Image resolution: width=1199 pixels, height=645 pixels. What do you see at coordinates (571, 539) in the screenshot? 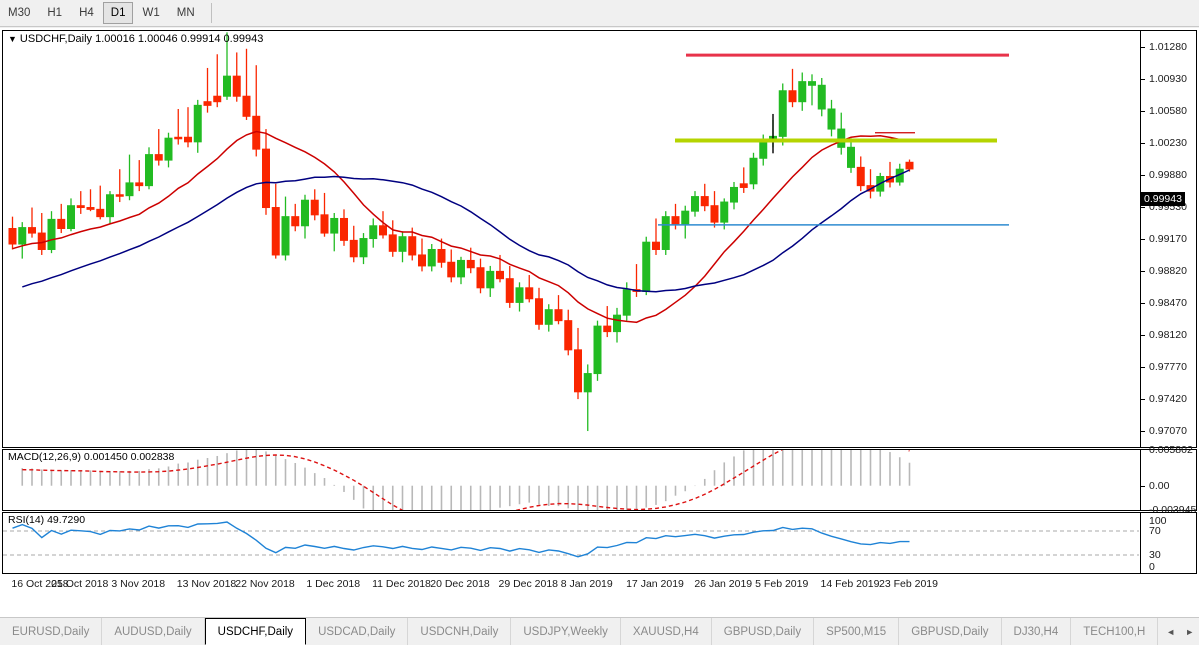
I see `rsi-svg` at bounding box center [571, 539].